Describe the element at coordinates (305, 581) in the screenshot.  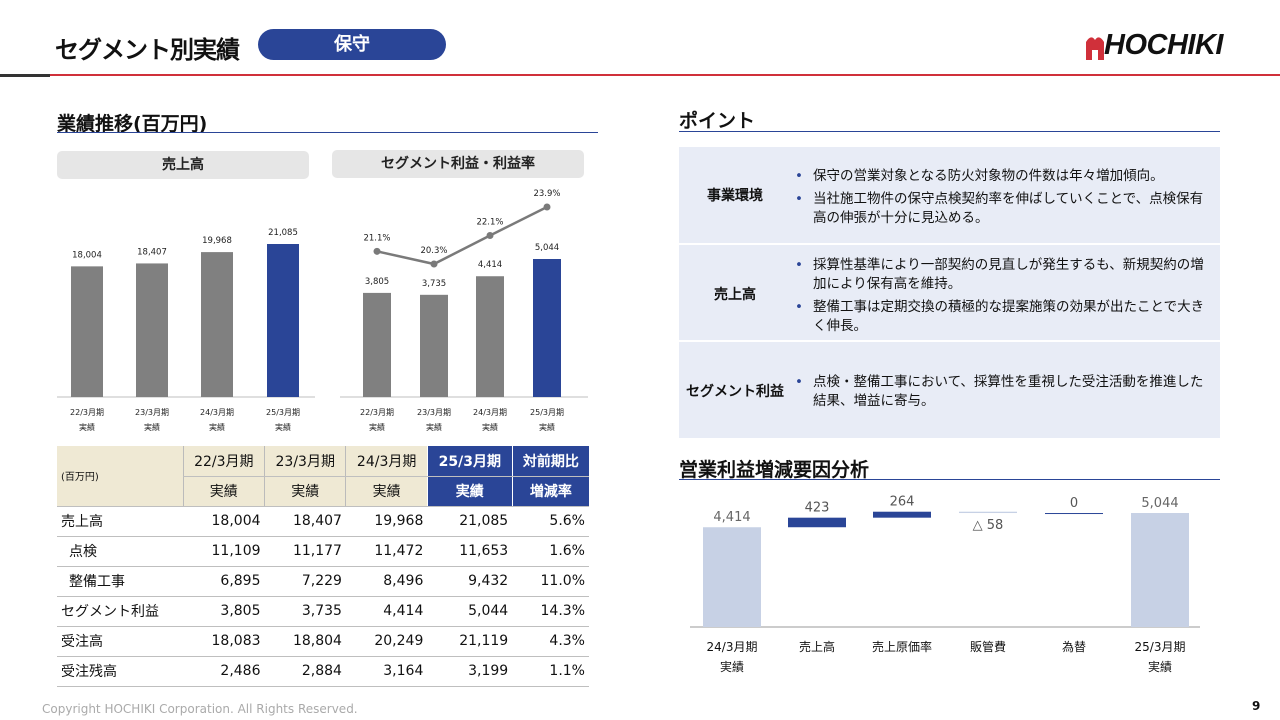
I see `table-cell: 7,229` at that location.